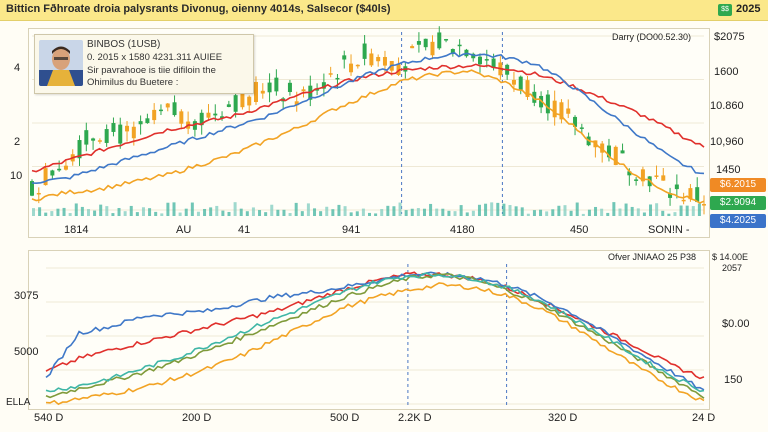 This screenshot has height=432, width=768. I want to click on top-x-label: 41, so click(244, 230).